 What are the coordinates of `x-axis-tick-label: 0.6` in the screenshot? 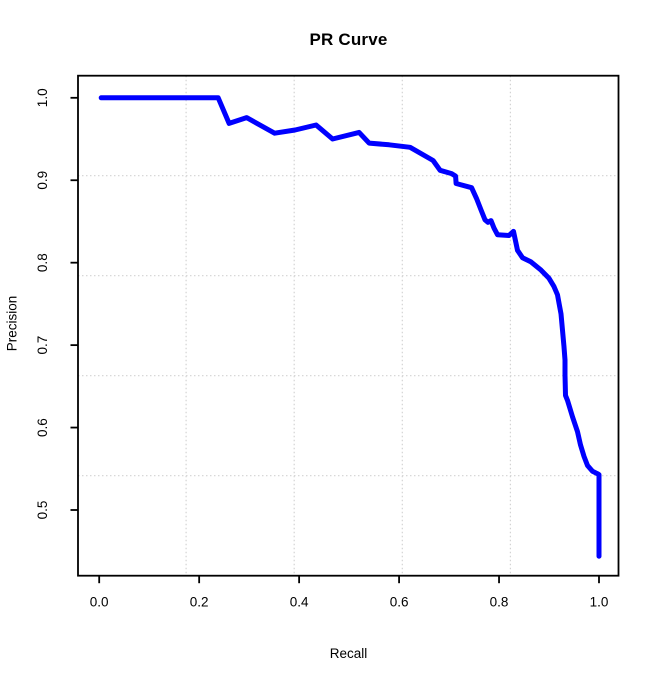 It's located at (399, 602).